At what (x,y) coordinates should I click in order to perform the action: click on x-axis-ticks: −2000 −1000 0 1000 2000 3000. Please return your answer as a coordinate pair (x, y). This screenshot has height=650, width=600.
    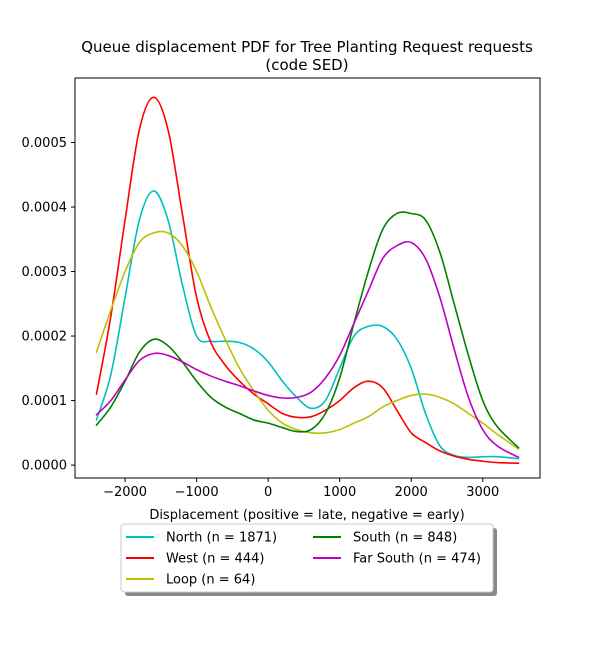
    Looking at the image, I should click on (301, 489).